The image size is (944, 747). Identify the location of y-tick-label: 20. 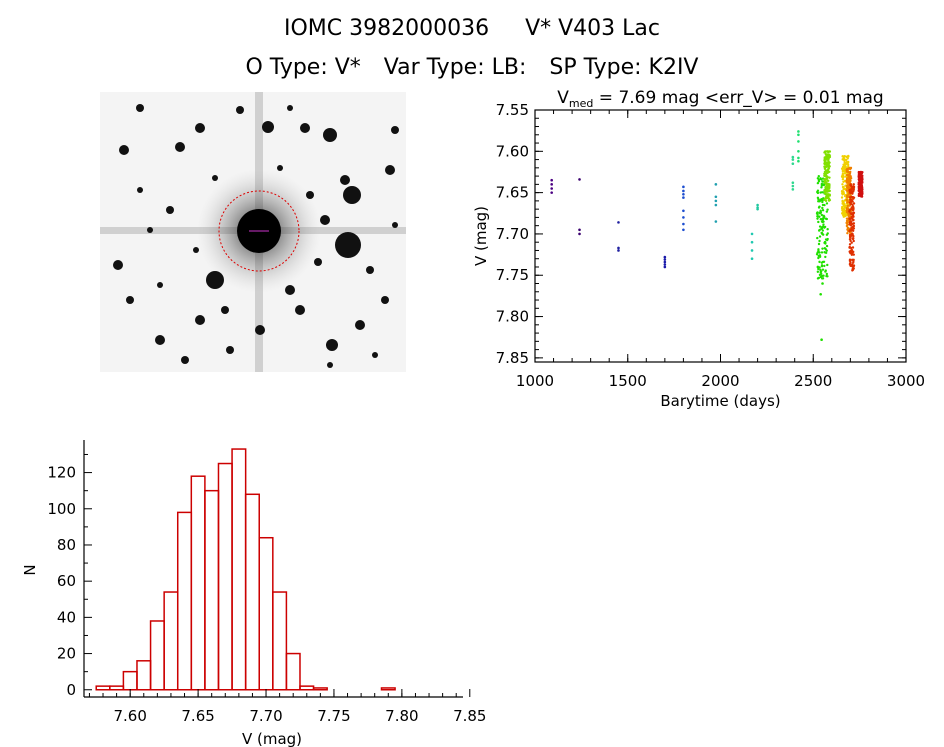
(66, 654).